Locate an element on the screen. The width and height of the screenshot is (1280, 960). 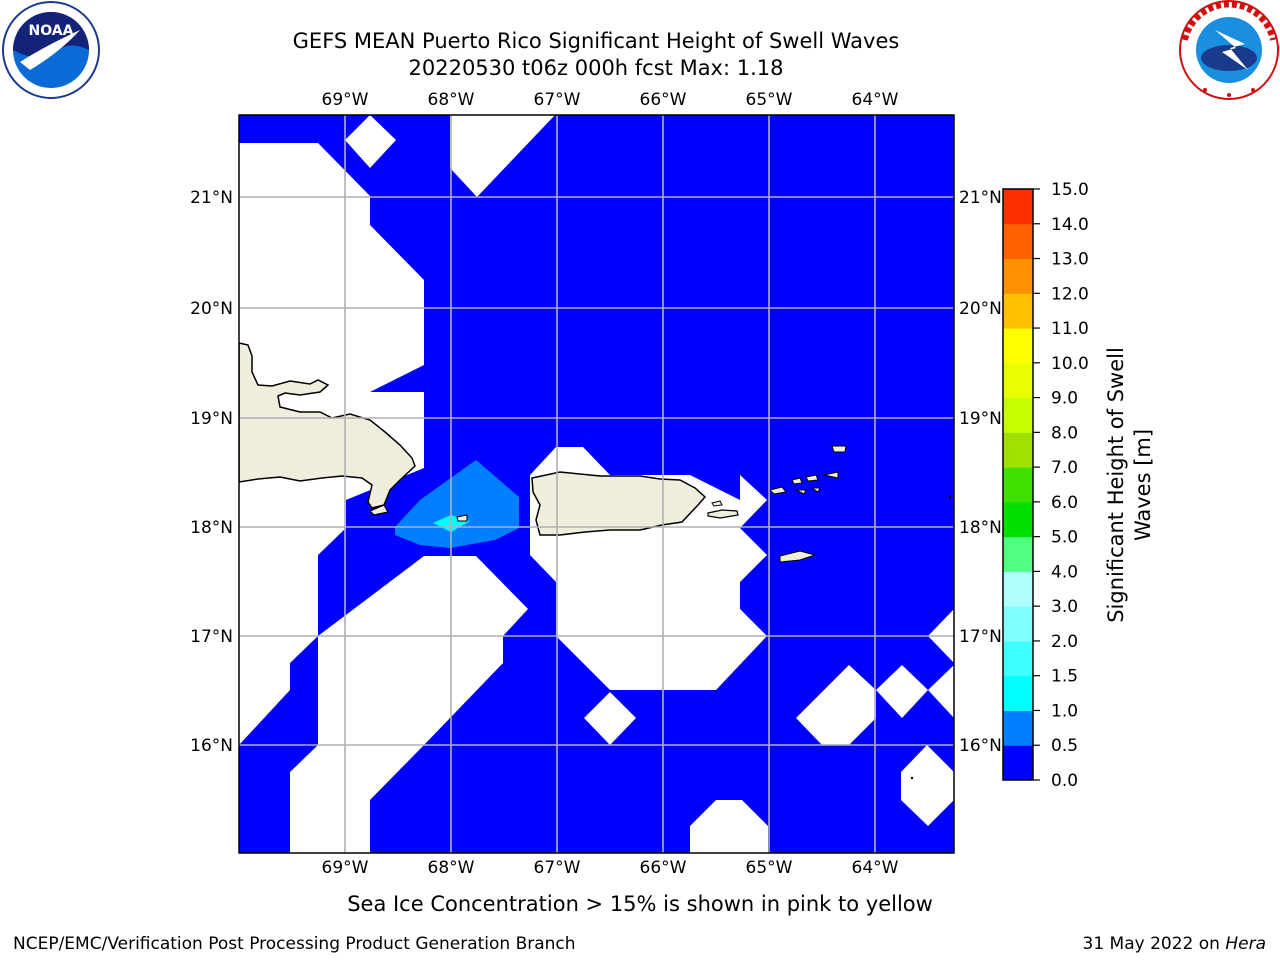
colorbar-tick-label: 15.0 is located at coordinates (1070, 190).